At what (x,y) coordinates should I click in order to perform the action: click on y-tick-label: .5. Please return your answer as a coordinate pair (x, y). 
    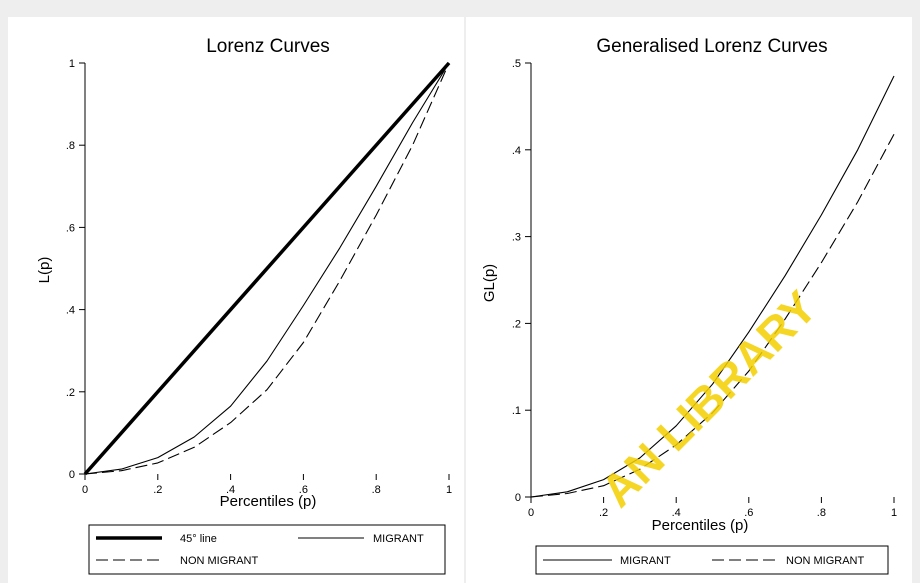
    Looking at the image, I should click on (516, 64).